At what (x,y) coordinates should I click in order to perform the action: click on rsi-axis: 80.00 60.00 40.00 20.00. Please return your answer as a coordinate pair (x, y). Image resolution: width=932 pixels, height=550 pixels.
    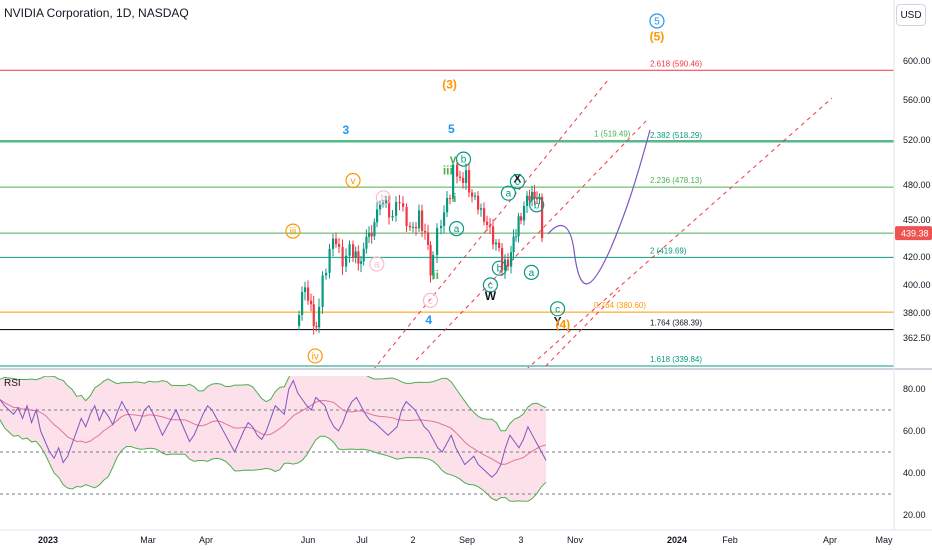
    Looking at the image, I should click on (914, 452).